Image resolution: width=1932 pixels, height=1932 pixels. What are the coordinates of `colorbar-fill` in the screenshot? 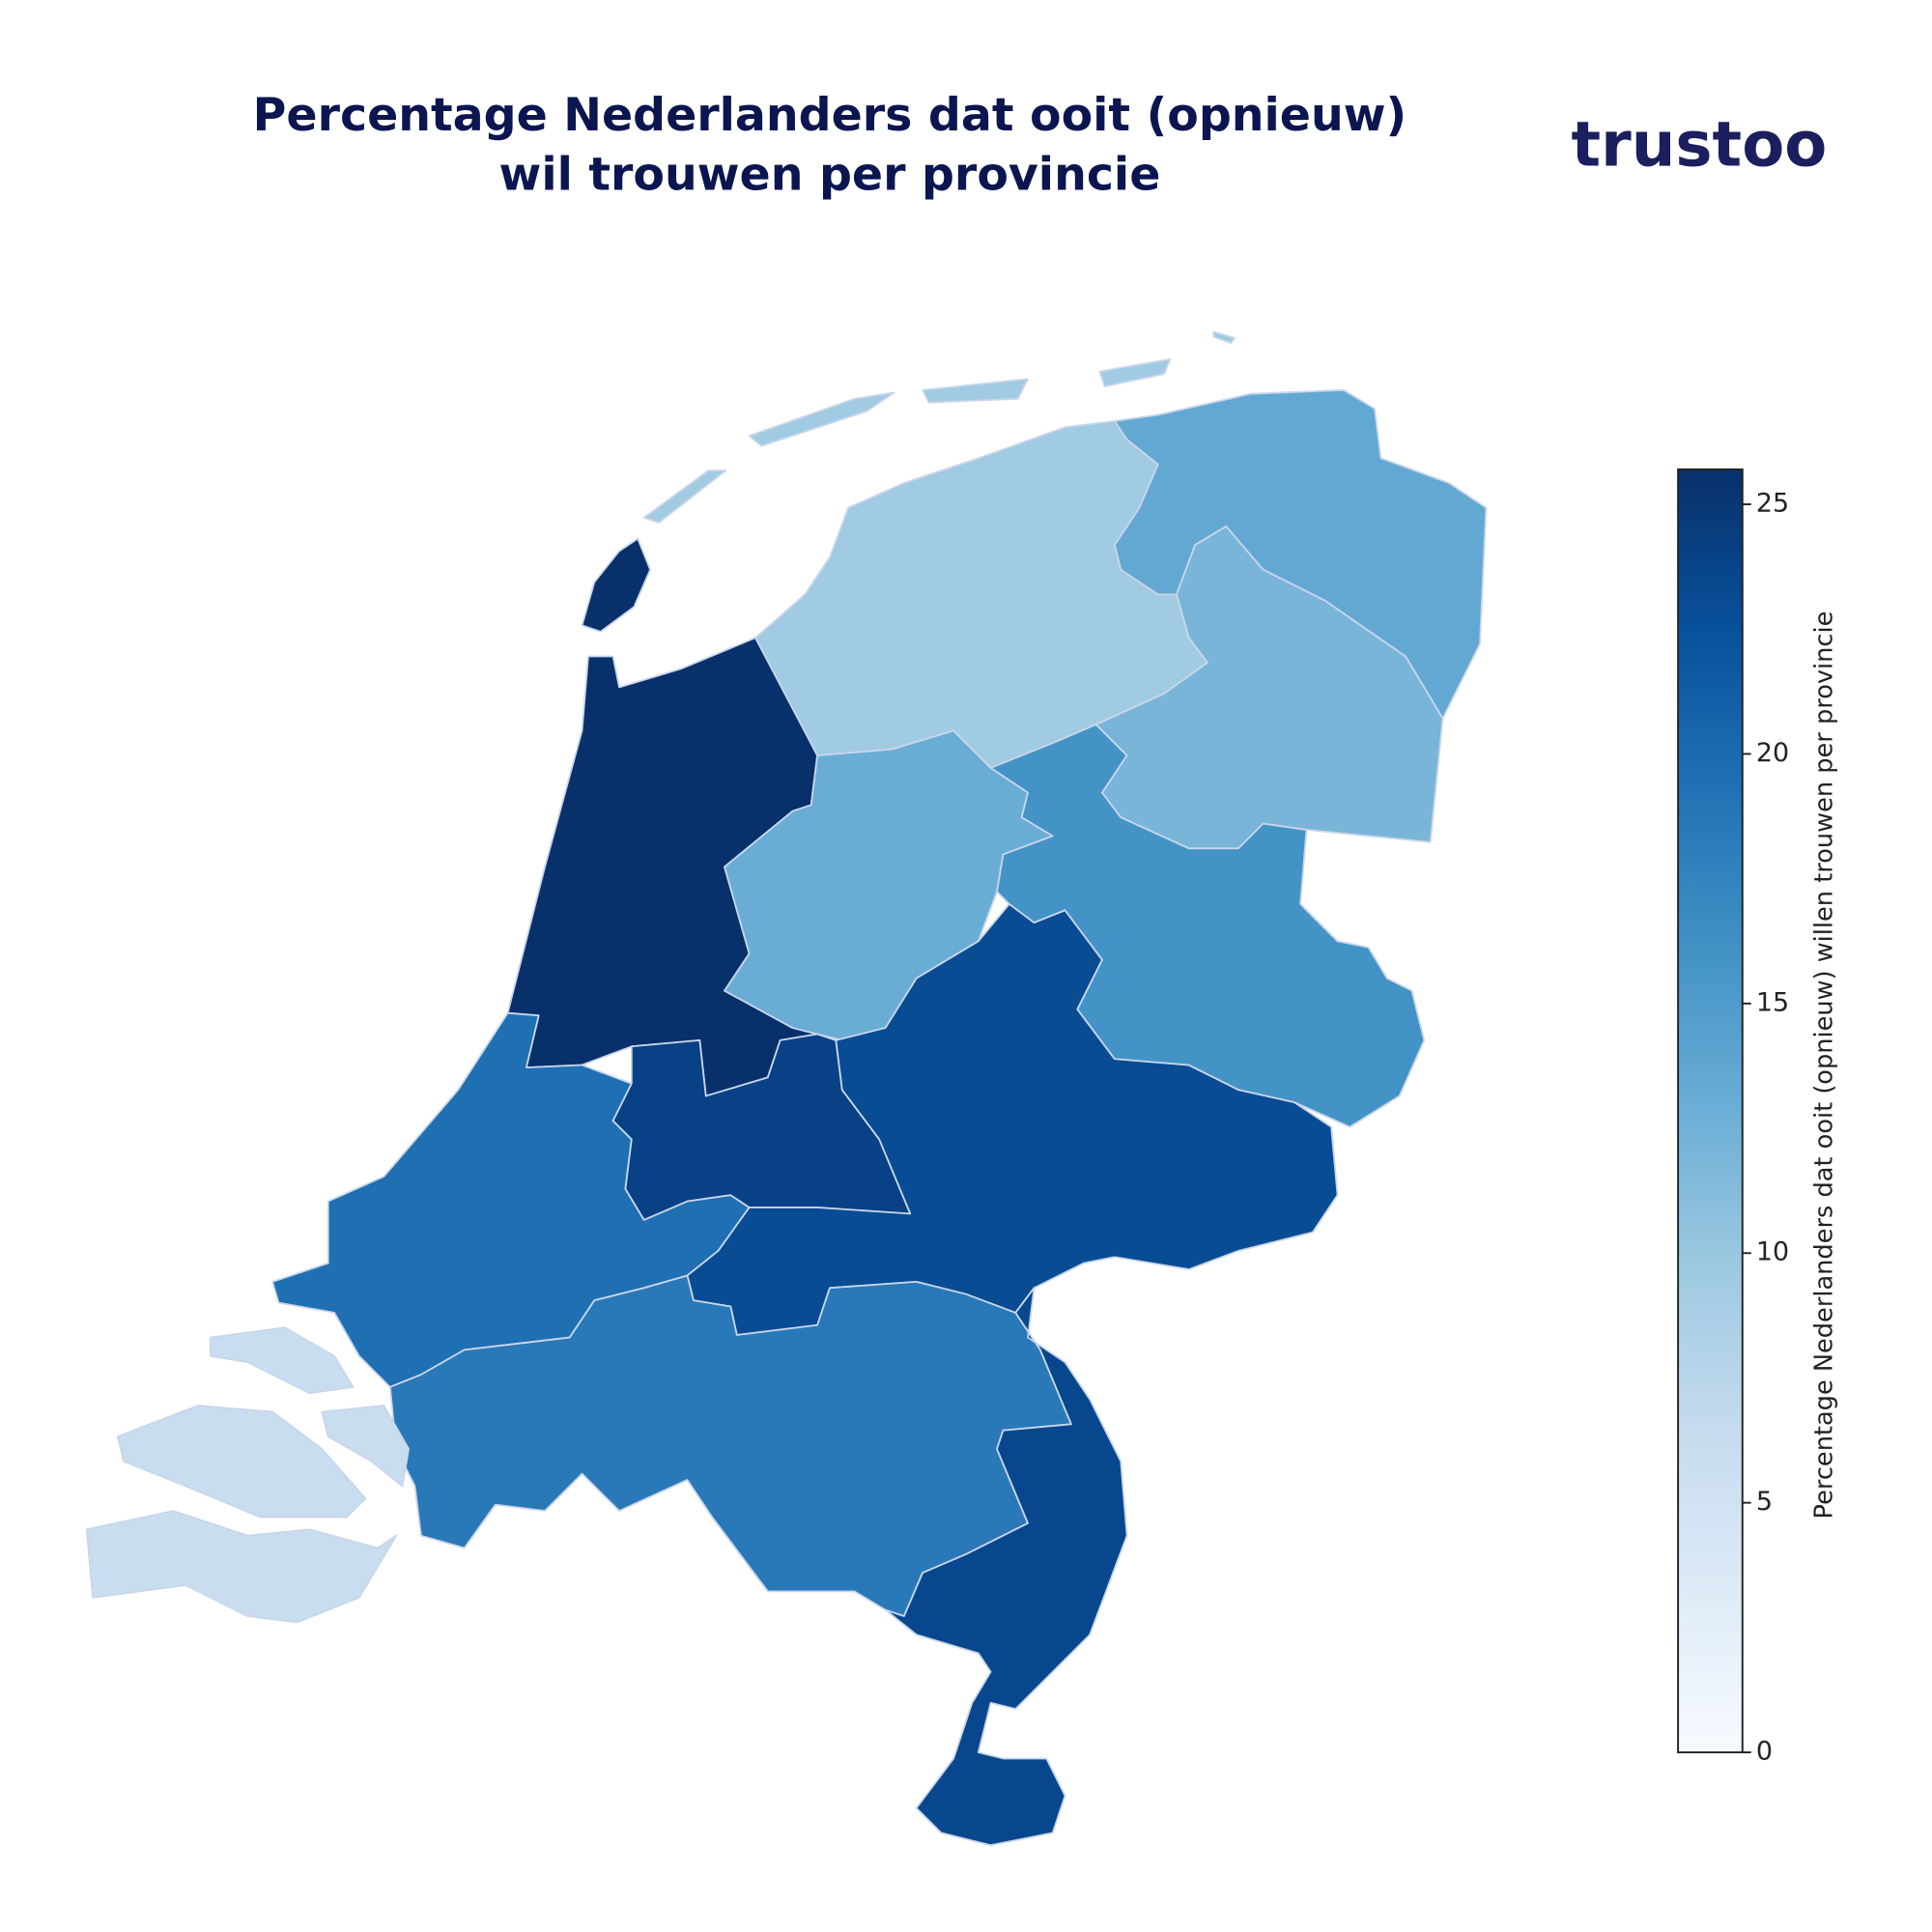 It's located at (1710, 1110).